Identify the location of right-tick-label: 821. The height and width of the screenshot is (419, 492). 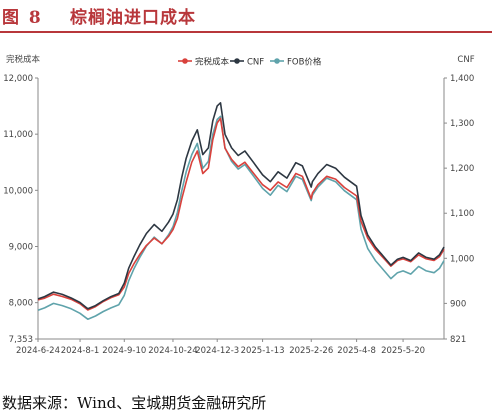
(458, 340).